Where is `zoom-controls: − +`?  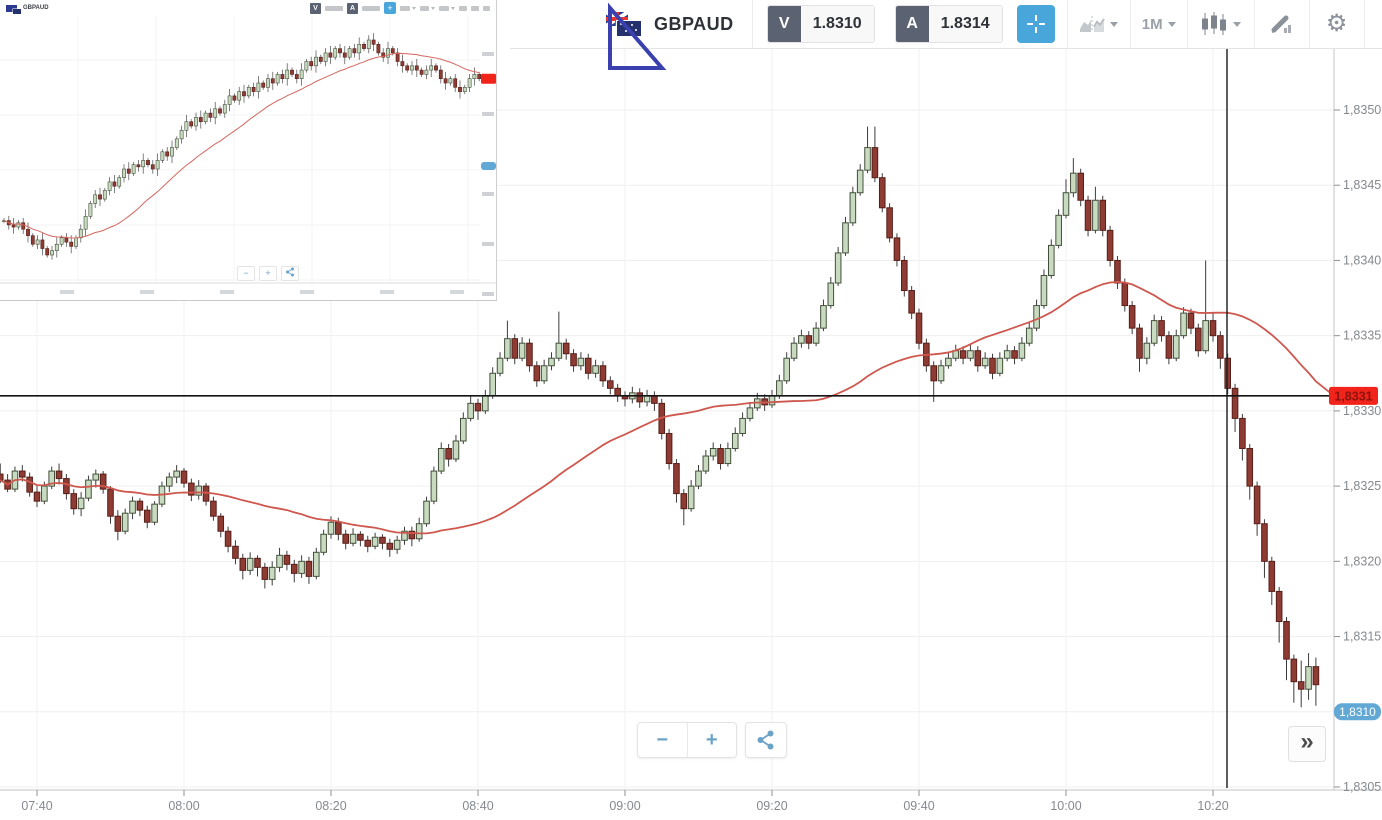
zoom-controls: − + is located at coordinates (687, 740).